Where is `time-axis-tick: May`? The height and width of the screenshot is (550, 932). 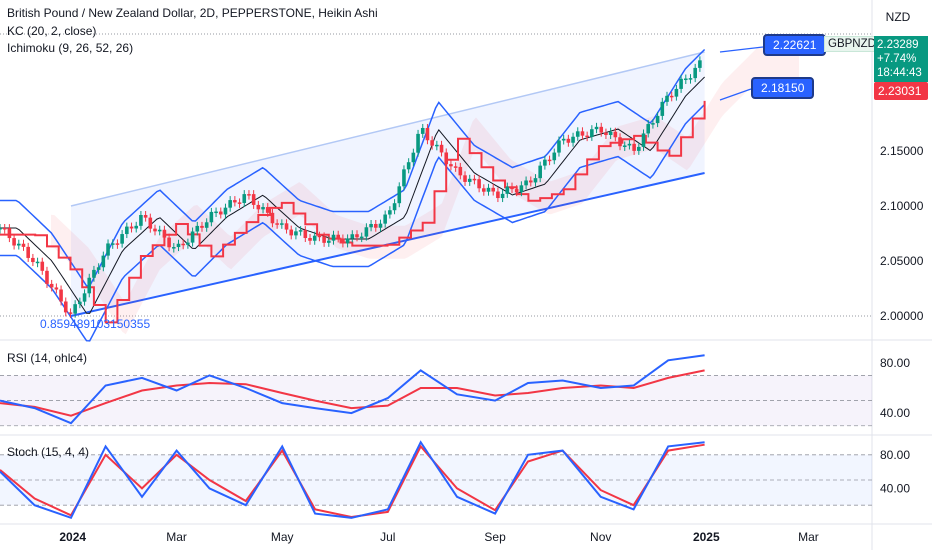 time-axis-tick: May is located at coordinates (282, 537).